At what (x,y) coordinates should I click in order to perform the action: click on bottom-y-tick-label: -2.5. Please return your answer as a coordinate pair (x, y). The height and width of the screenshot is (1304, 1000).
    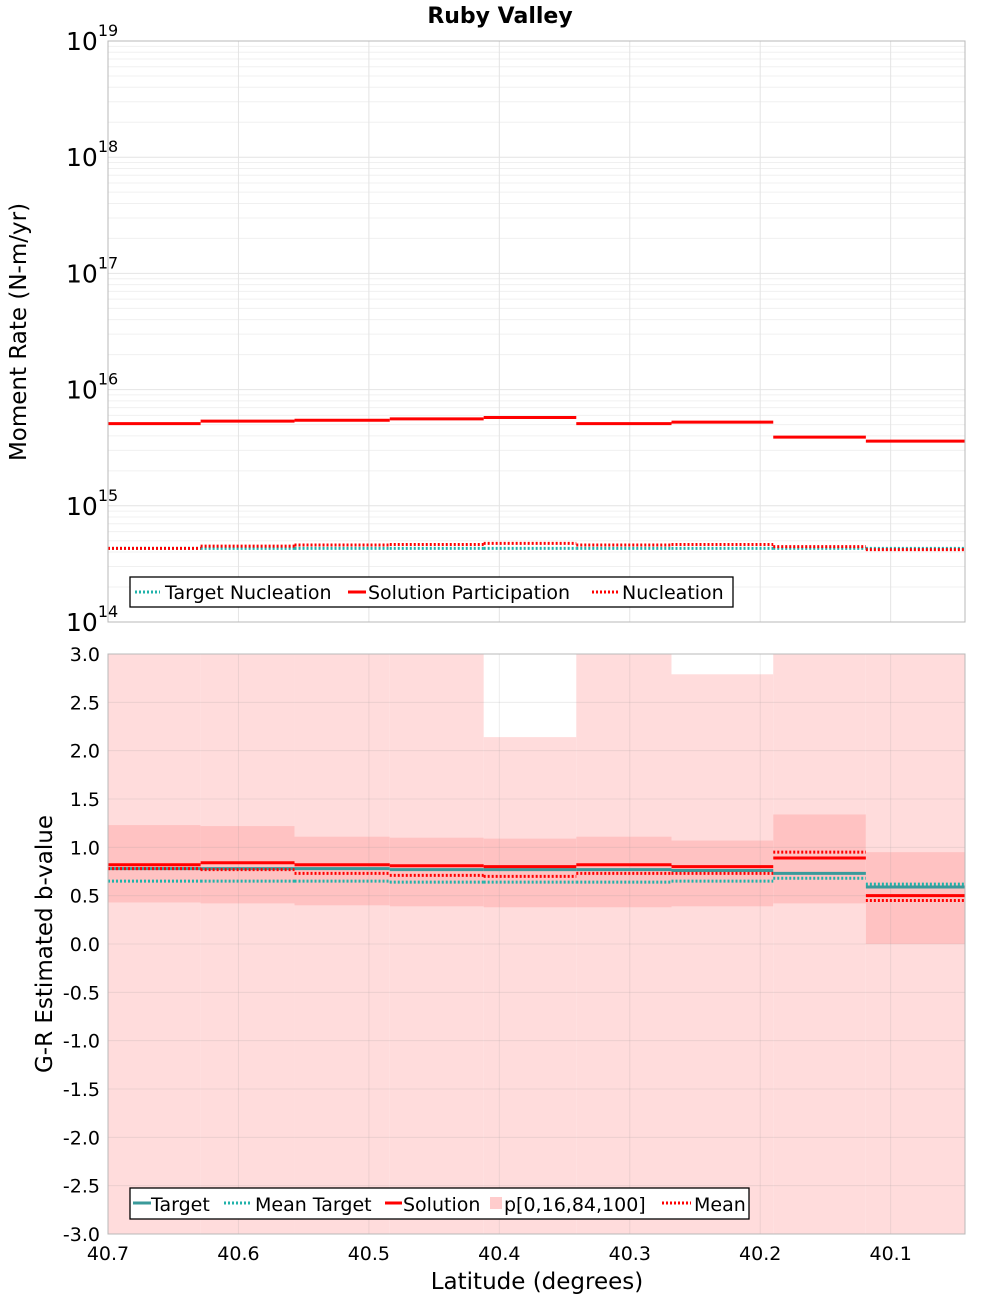
    Looking at the image, I should click on (81, 1187).